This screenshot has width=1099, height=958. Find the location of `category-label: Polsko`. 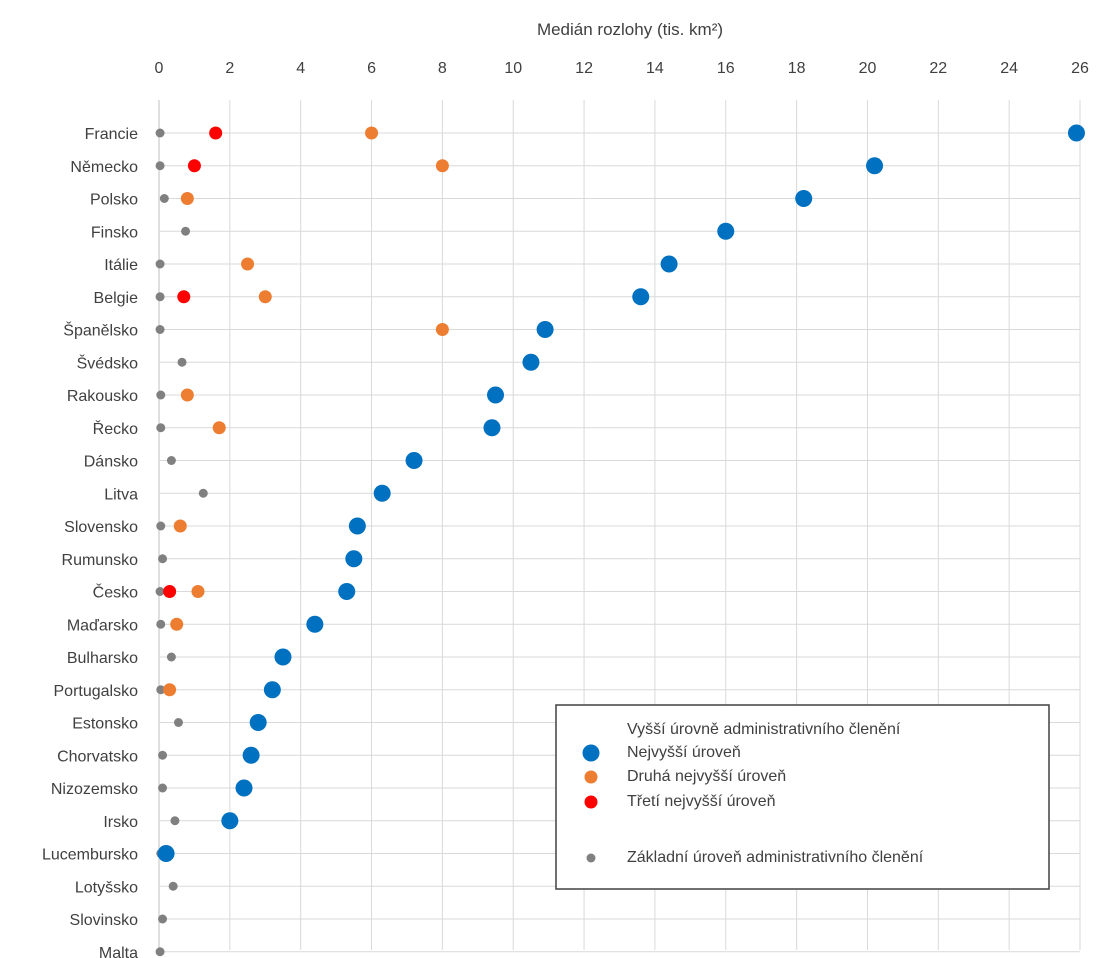

category-label: Polsko is located at coordinates (114, 200).